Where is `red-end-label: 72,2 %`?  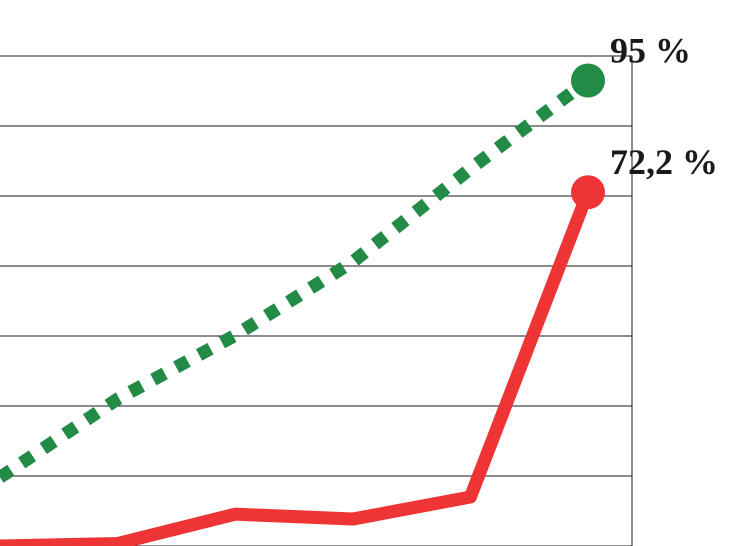 red-end-label: 72,2 % is located at coordinates (664, 162).